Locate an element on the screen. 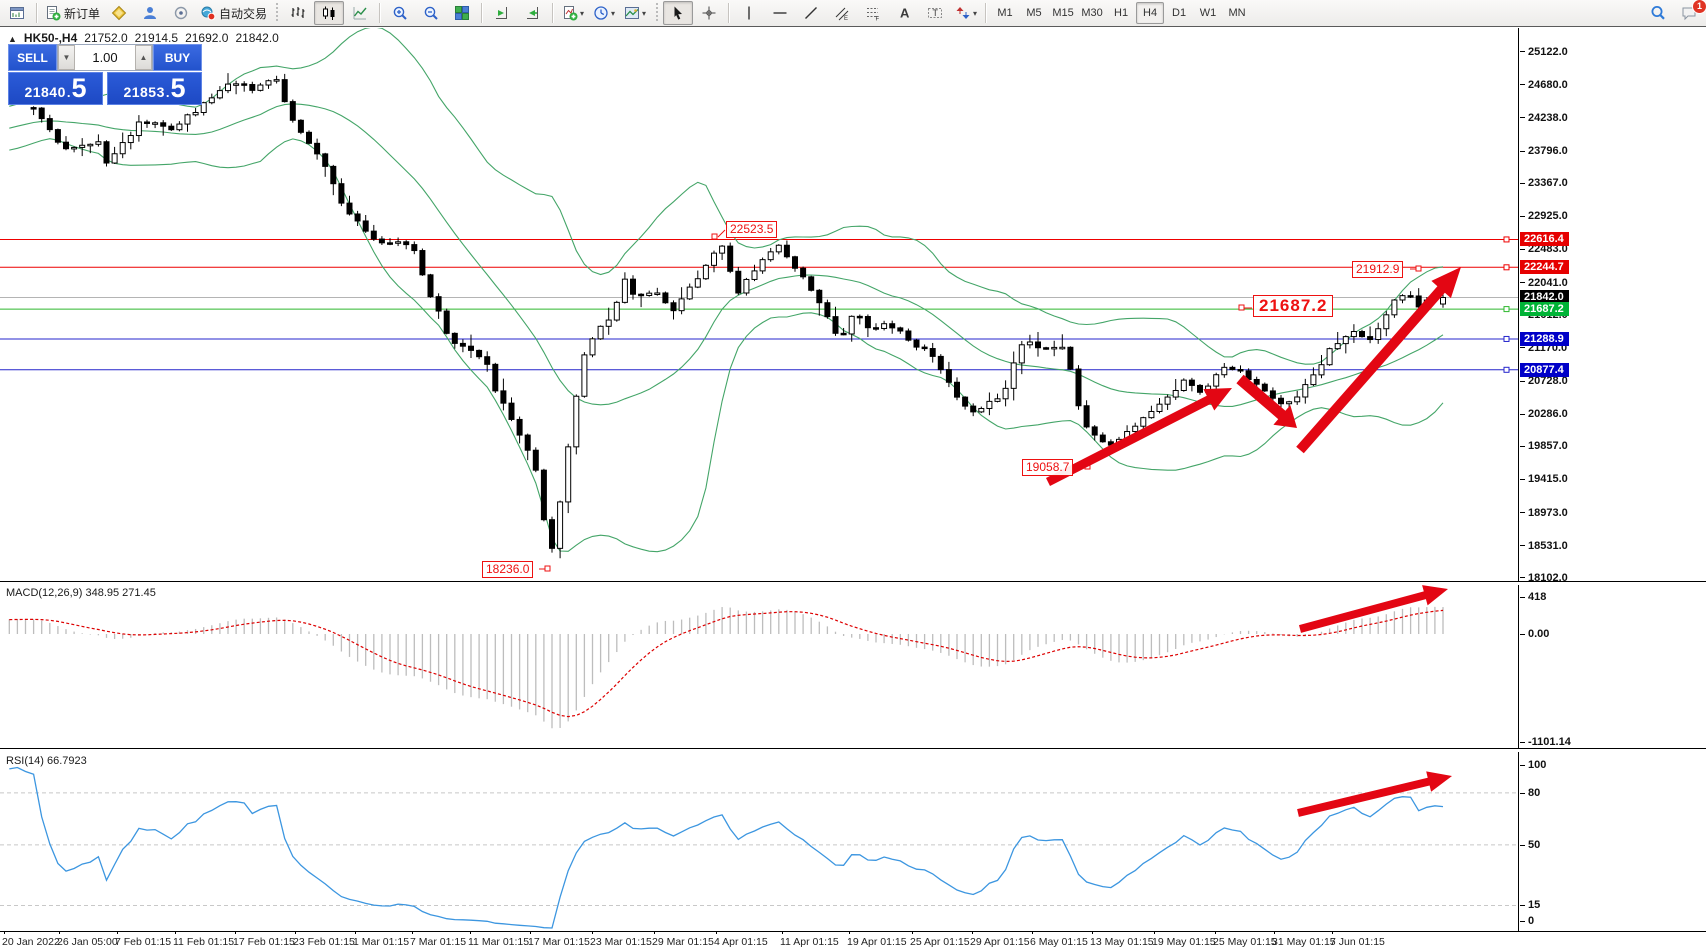 The image size is (1706, 950). volume-input: 1.00 is located at coordinates (105, 57).